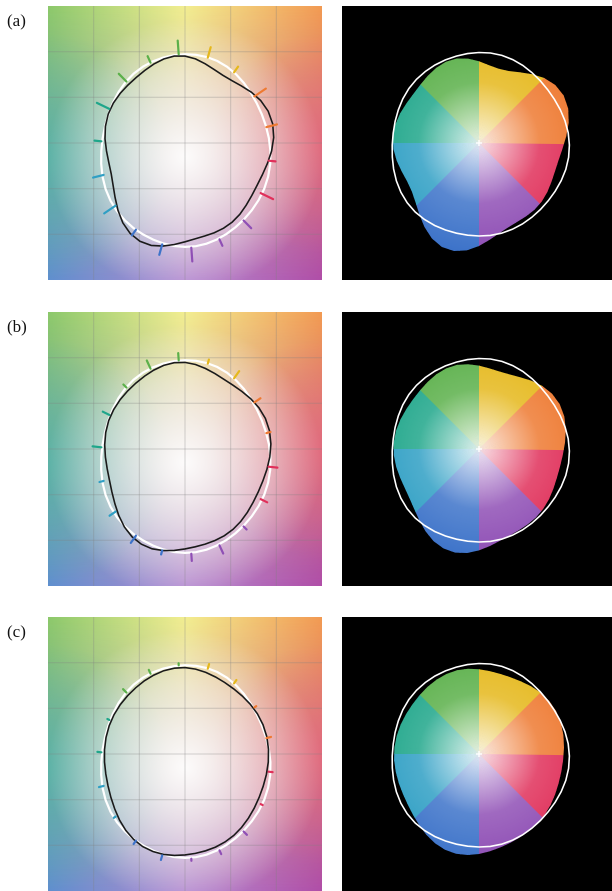  I want to click on hue-disk, so click(479, 761).